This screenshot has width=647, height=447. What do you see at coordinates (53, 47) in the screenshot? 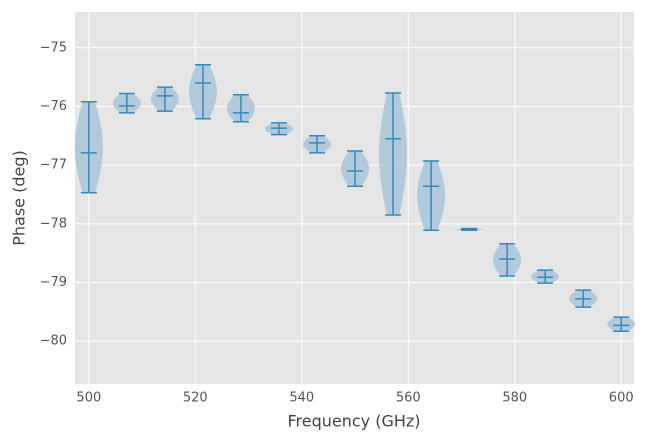
I see `y-tick-label: −75` at bounding box center [53, 47].